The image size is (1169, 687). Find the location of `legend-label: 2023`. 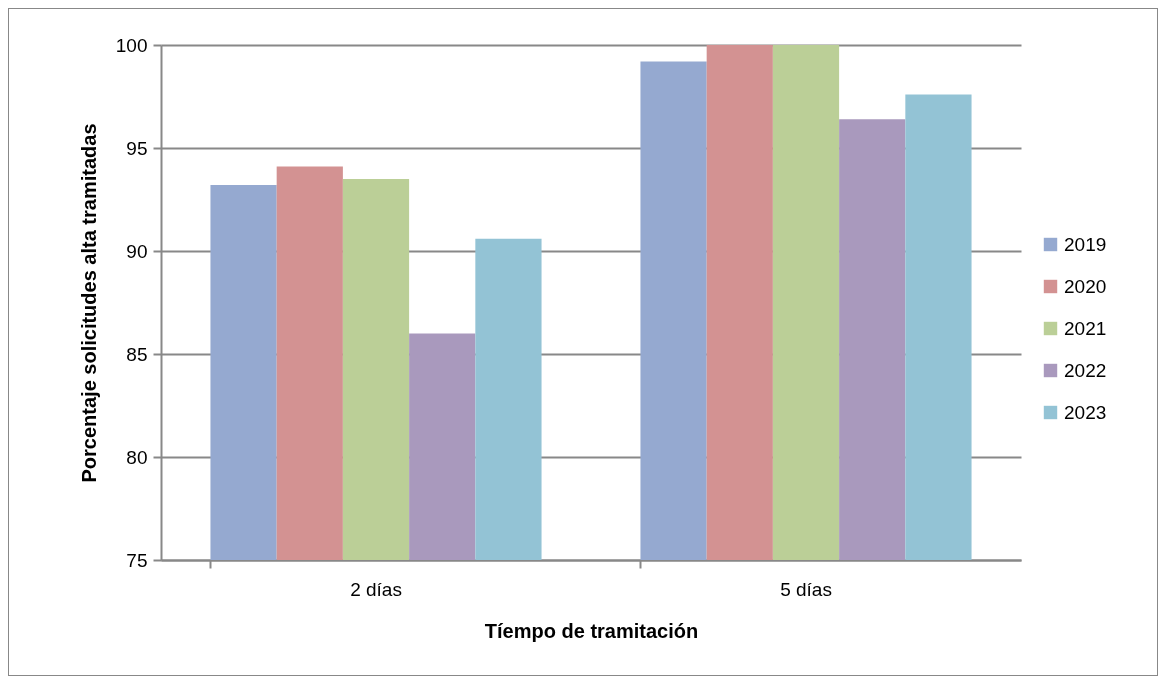

legend-label: 2023 is located at coordinates (1085, 412).